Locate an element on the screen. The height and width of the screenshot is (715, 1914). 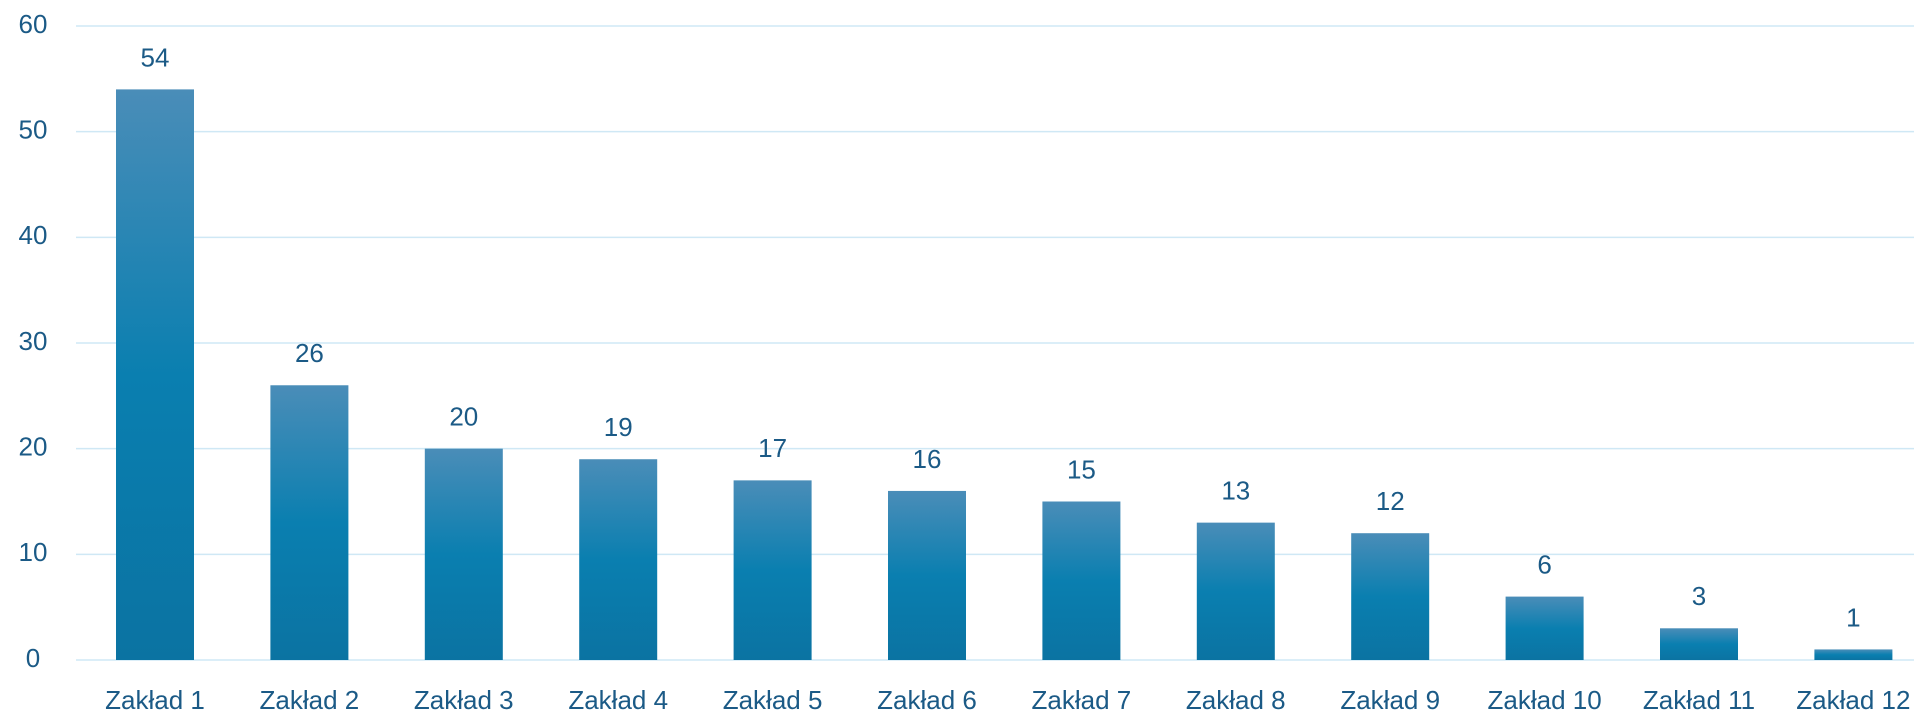
x-tick-label: Zakład 12 is located at coordinates (1853, 700).